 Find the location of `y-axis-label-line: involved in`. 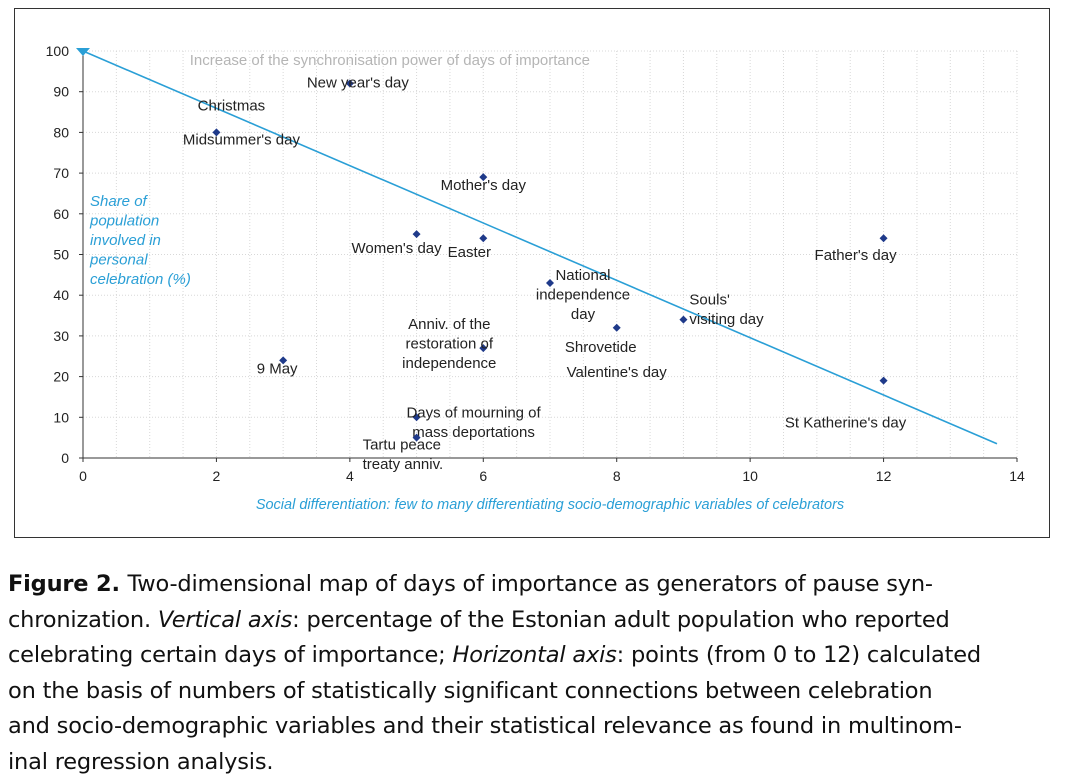

y-axis-label-line: involved in is located at coordinates (125, 240).